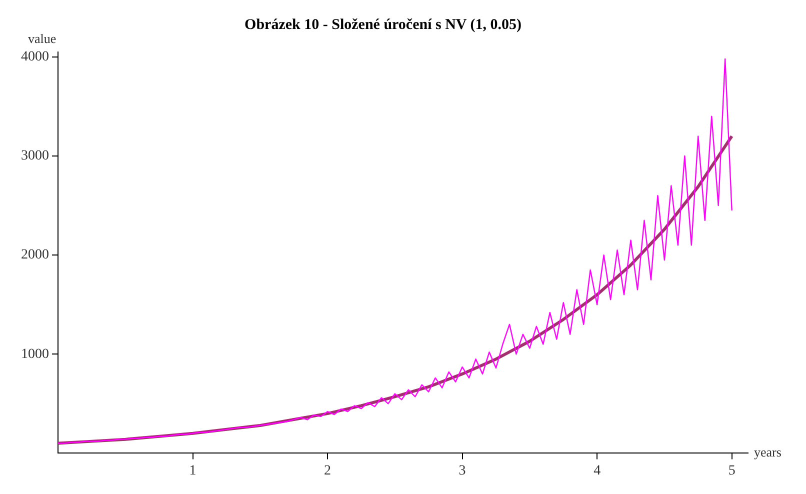 The height and width of the screenshot is (494, 806). Describe the element at coordinates (768, 452) in the screenshot. I see `x-axis-title: years` at that location.